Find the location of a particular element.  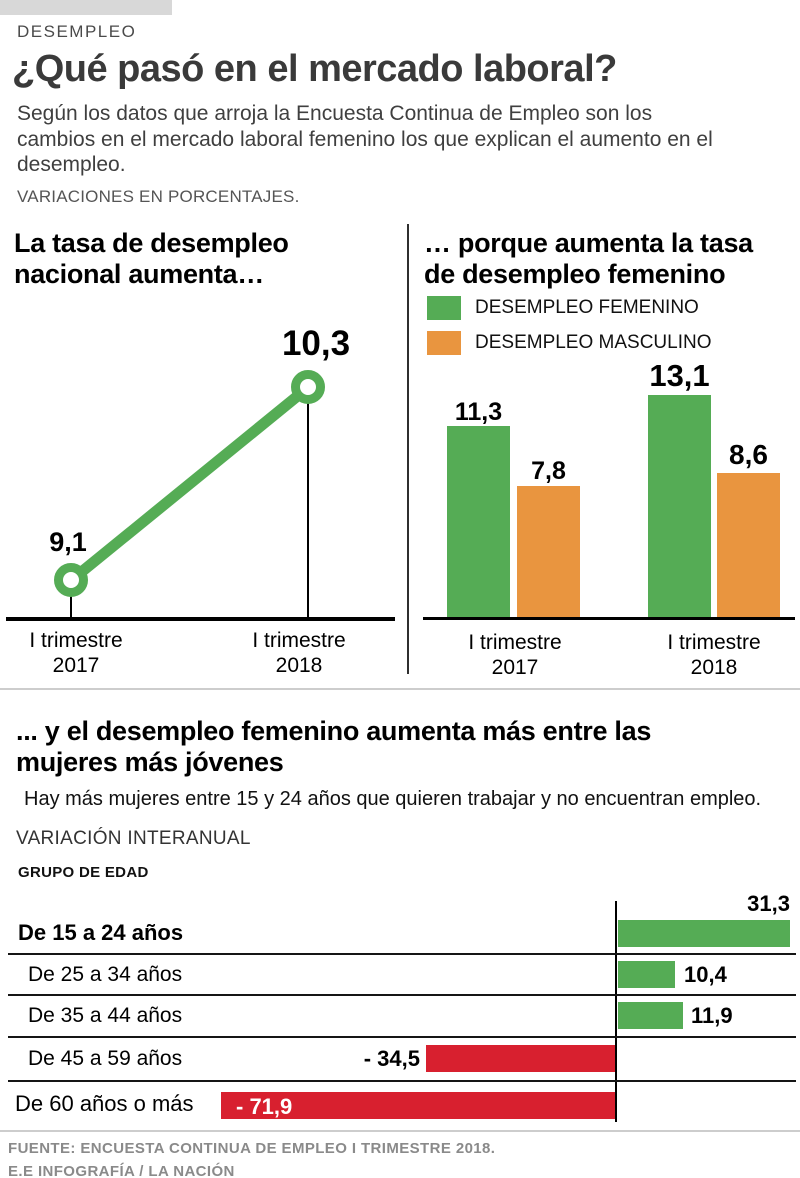

legend-item-masculino: DESEMPLEO MASCULINO is located at coordinates (569, 343).